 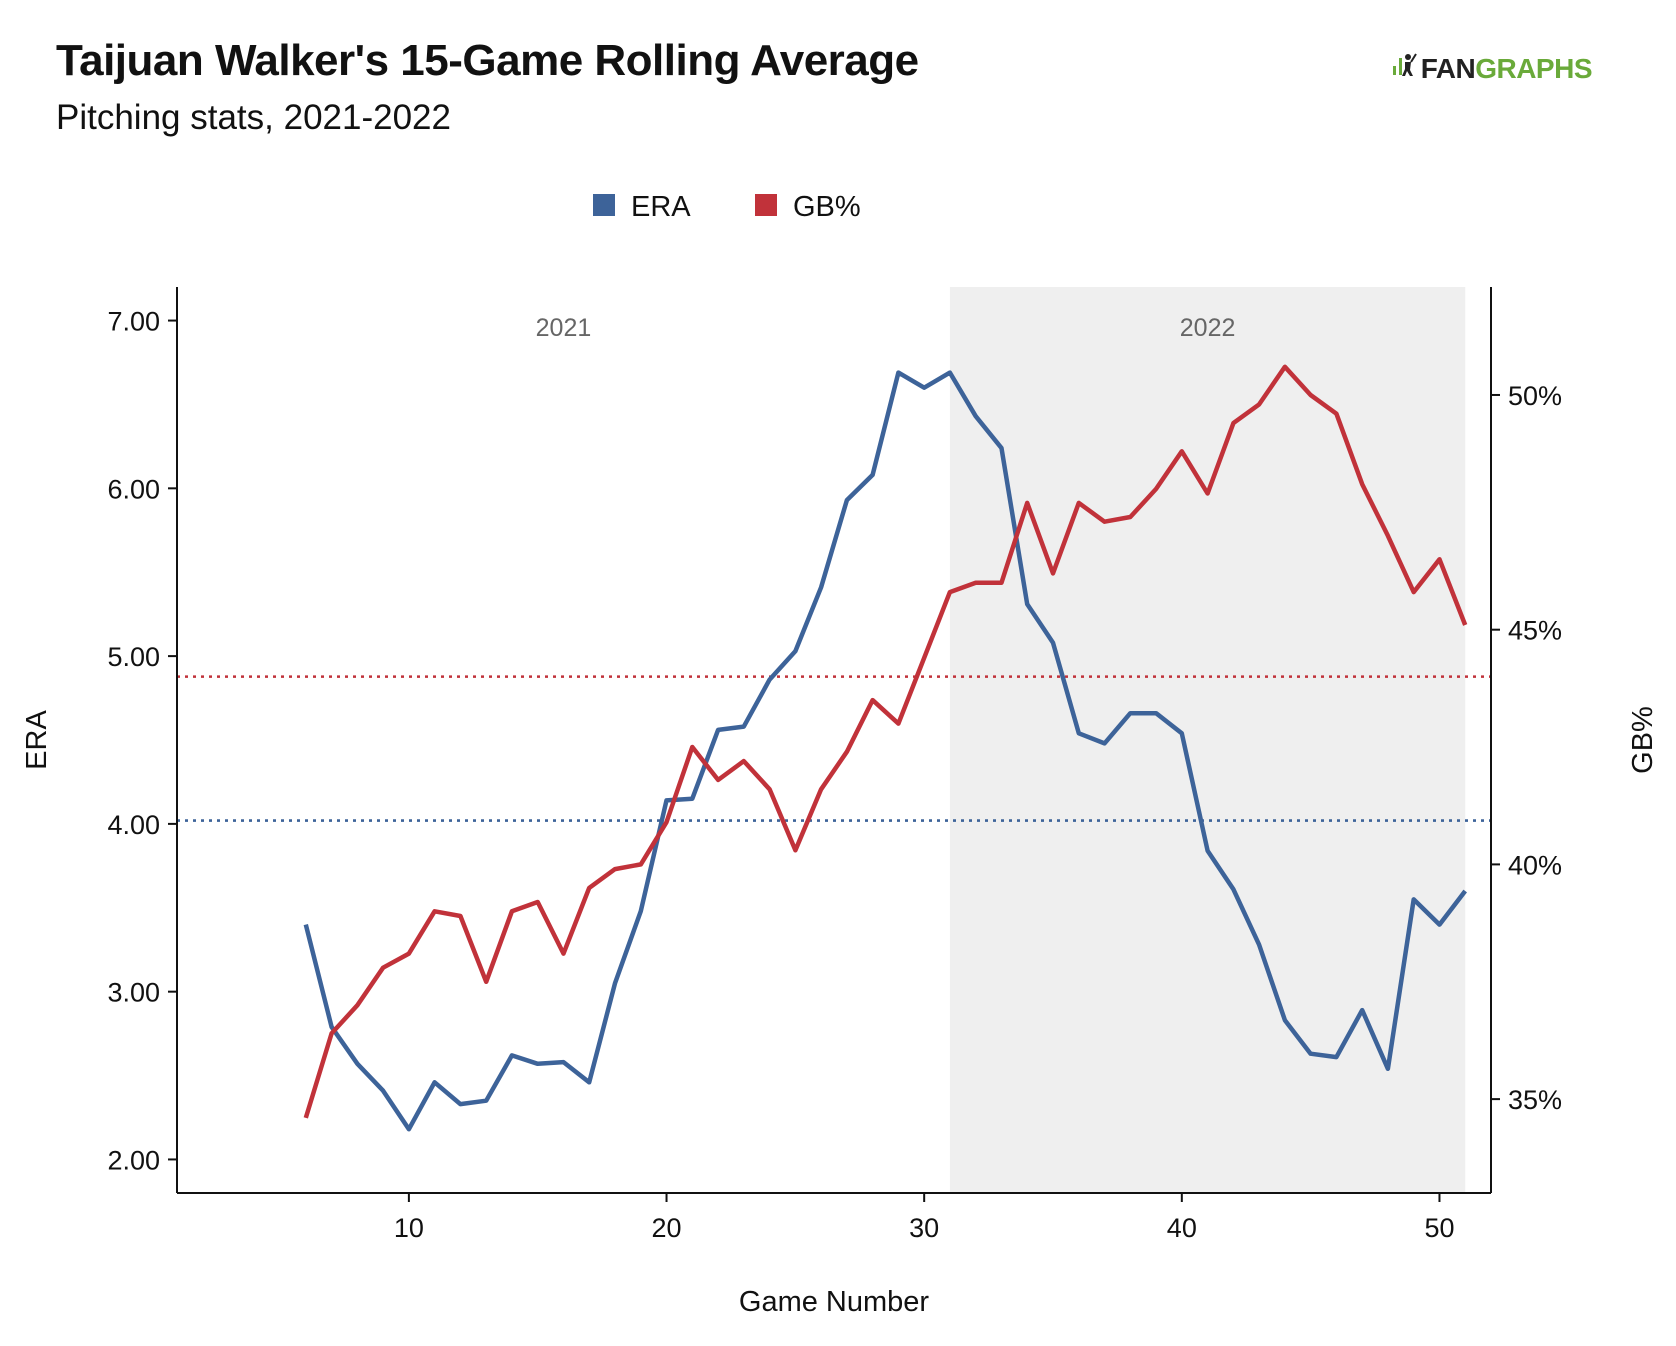 I want to click on y-left-tick-label: 6.00, so click(x=133, y=489).